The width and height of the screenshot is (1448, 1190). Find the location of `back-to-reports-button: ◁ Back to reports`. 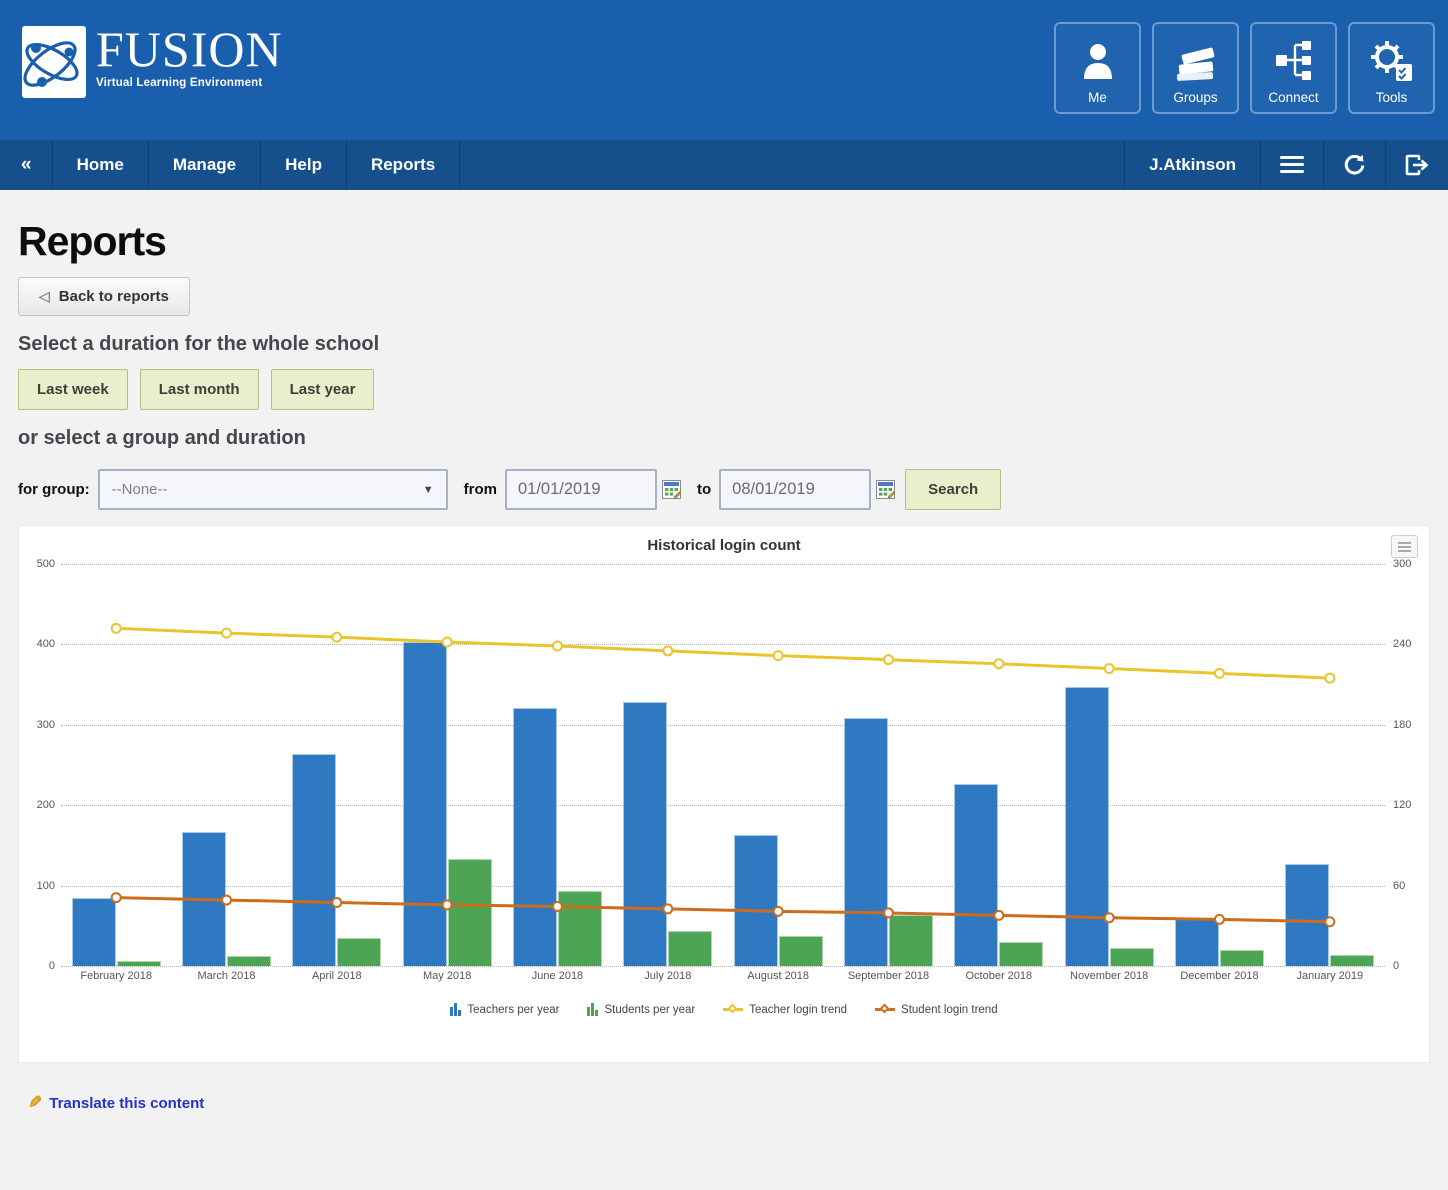

back-to-reports-button: ◁ Back to reports is located at coordinates (104, 296).